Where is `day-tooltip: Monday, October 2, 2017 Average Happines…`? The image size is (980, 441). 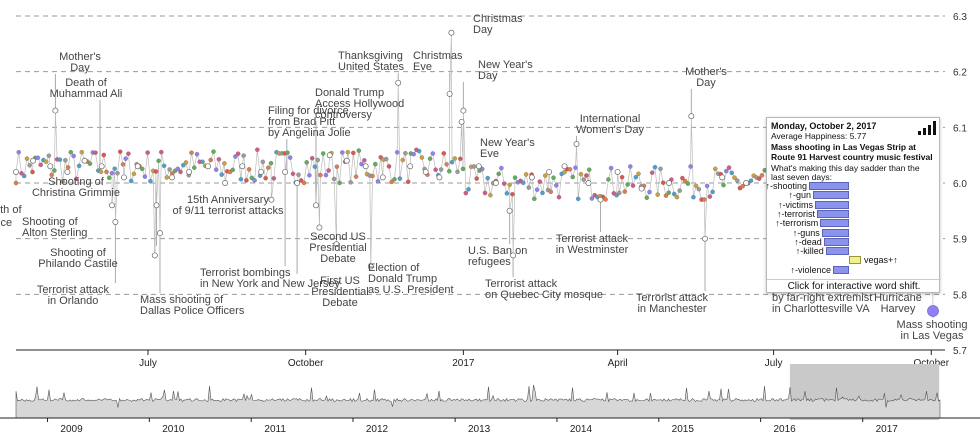
day-tooltip: Monday, October 2, 2017 Average Happines… is located at coordinates (853, 205).